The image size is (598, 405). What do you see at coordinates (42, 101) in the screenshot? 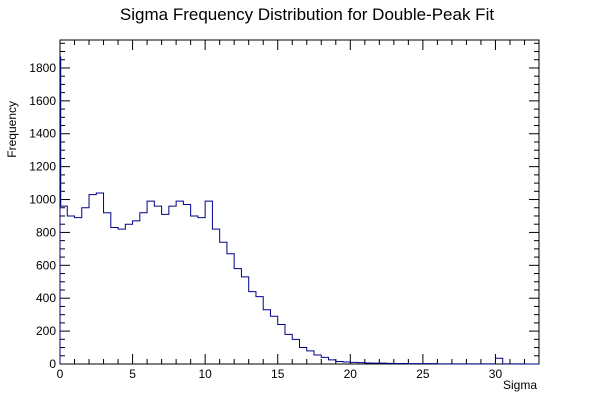
I see `y-tick-label: 1600` at bounding box center [42, 101].